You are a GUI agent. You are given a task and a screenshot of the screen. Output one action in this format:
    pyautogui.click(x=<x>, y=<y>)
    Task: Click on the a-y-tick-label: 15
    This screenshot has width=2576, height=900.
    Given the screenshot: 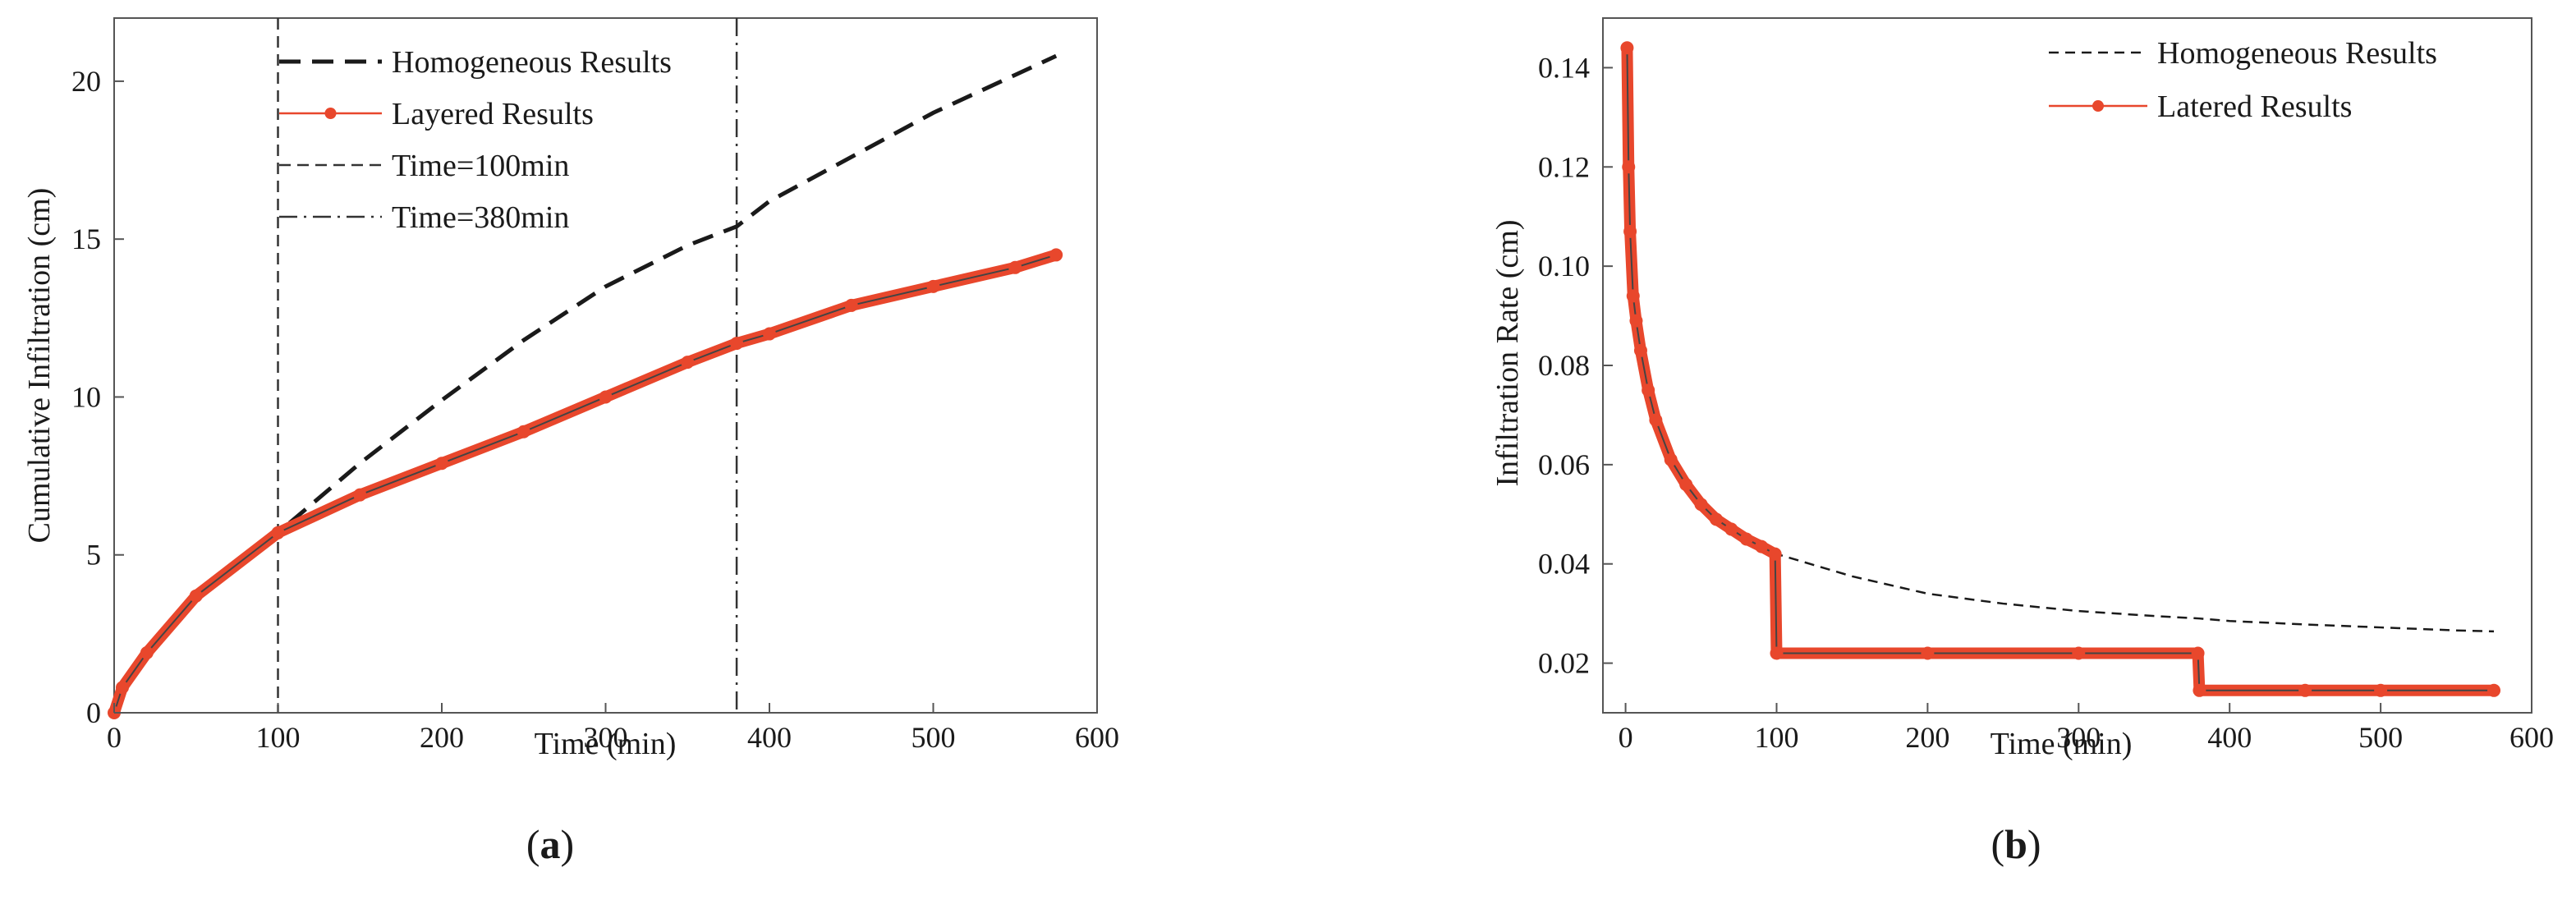 What is the action you would take?
    pyautogui.click(x=86, y=239)
    